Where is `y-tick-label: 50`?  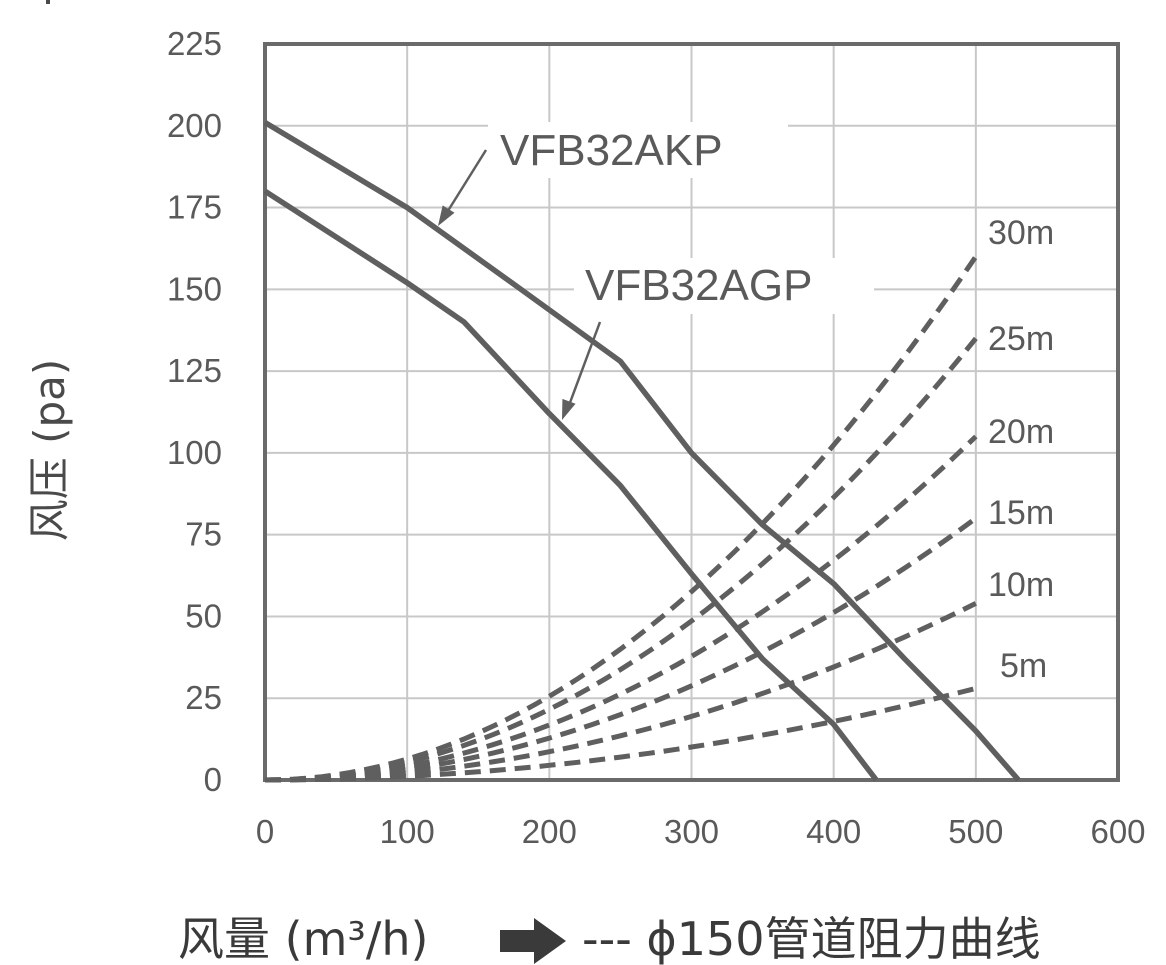
y-tick-label: 50 is located at coordinates (203, 615).